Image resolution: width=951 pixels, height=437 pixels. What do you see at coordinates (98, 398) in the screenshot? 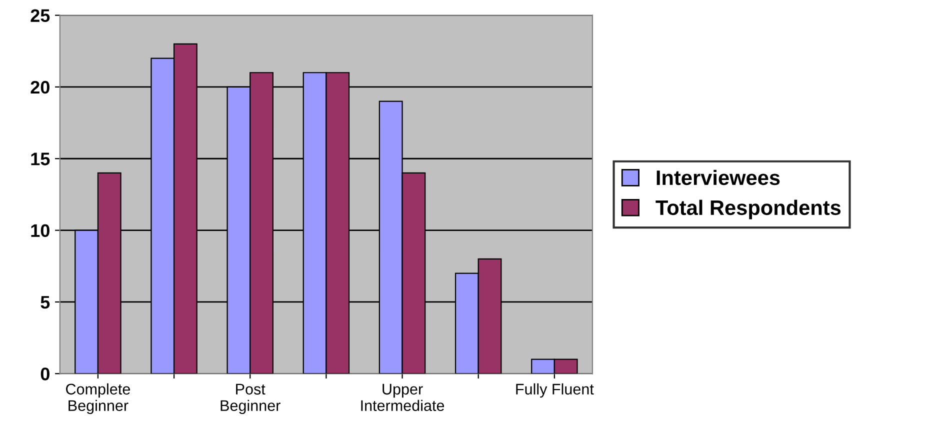
I see `x-tick-label: Complete Beginner` at bounding box center [98, 398].